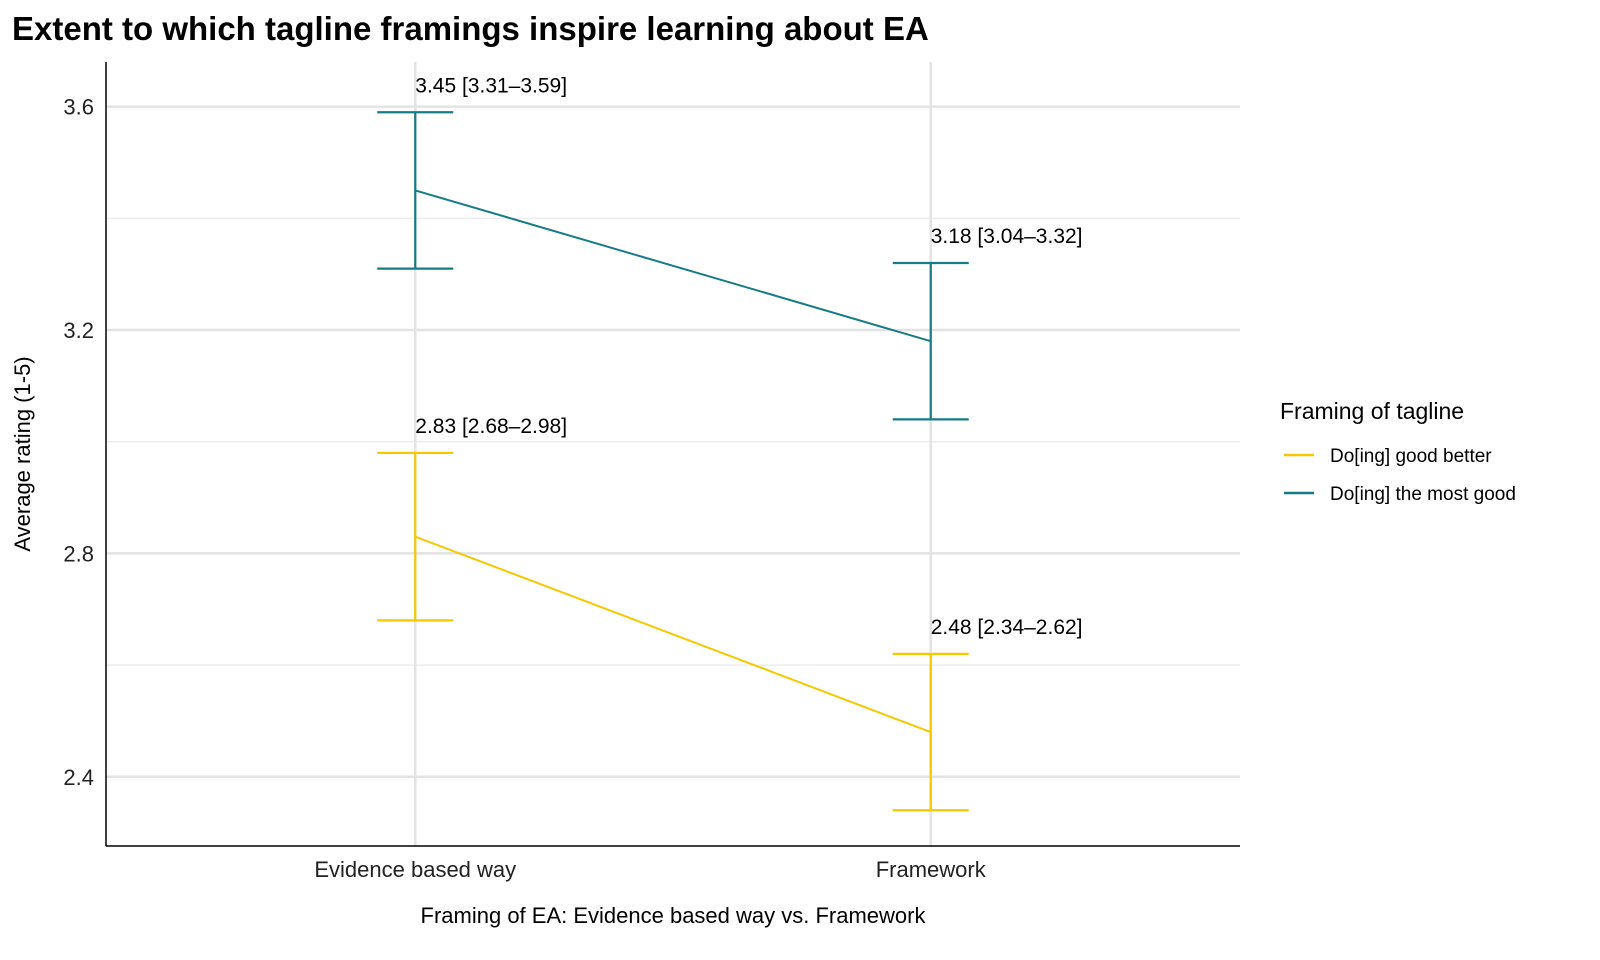 This screenshot has width=1600, height=960. What do you see at coordinates (78, 107) in the screenshot?
I see `y-tick-label: 3.6` at bounding box center [78, 107].